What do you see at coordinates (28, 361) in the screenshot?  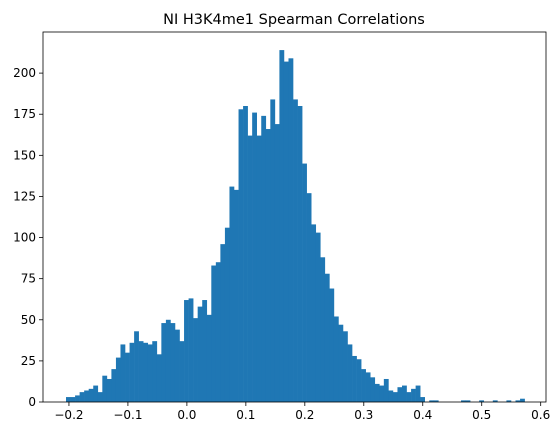 I see `y-tick-label: 25` at bounding box center [28, 361].